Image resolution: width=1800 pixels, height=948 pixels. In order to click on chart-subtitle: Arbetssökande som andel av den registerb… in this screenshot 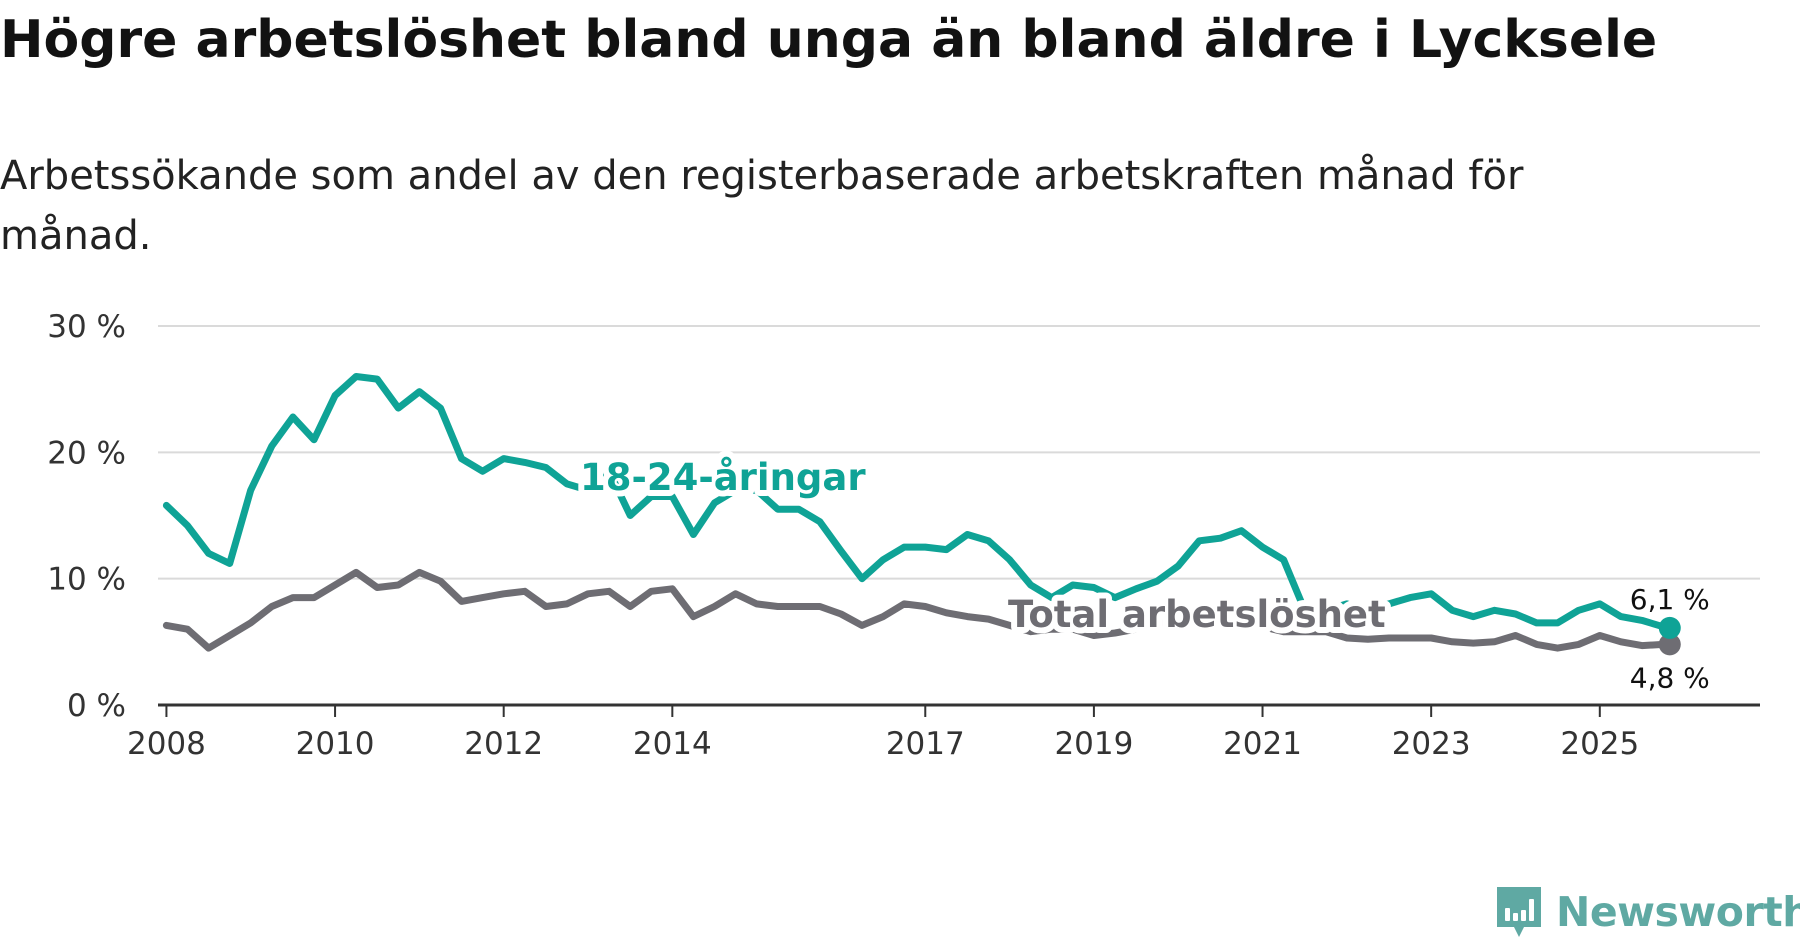, I will do `click(762, 206)`.